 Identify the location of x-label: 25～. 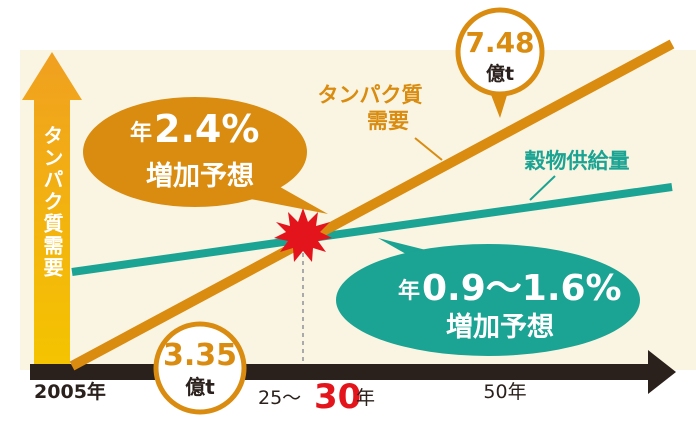
(279, 398).